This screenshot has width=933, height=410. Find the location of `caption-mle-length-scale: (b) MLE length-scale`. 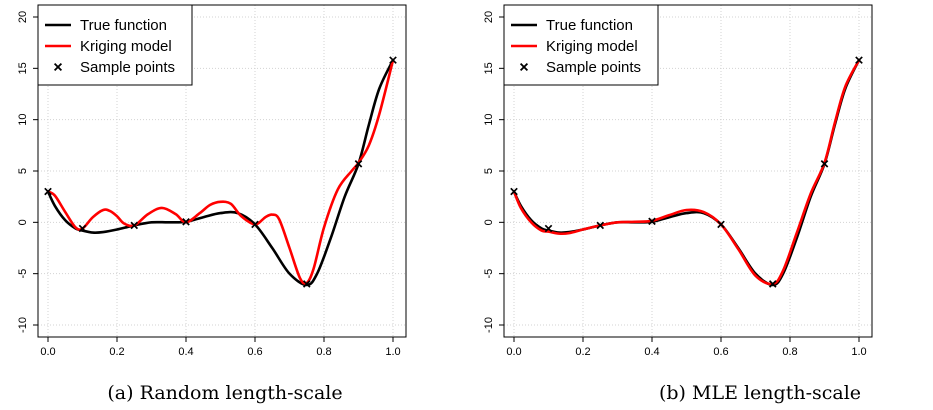

caption-mle-length-scale: (b) MLE length-scale is located at coordinates (760, 393).